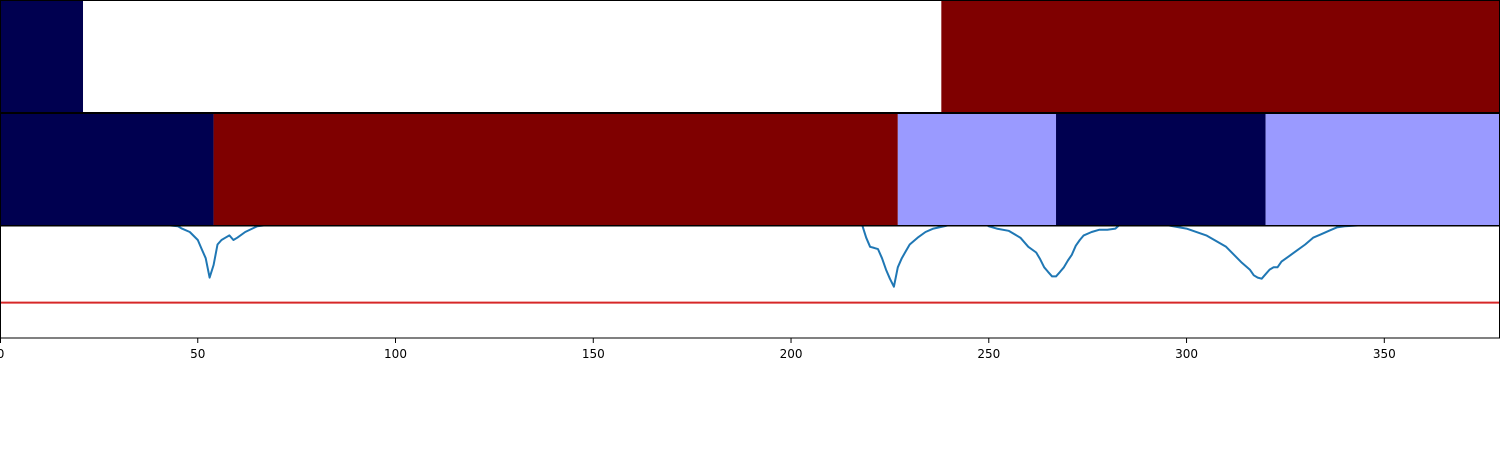 This screenshot has height=450, width=1500. What do you see at coordinates (1384, 354) in the screenshot?
I see `x-tick-label: 350` at bounding box center [1384, 354].